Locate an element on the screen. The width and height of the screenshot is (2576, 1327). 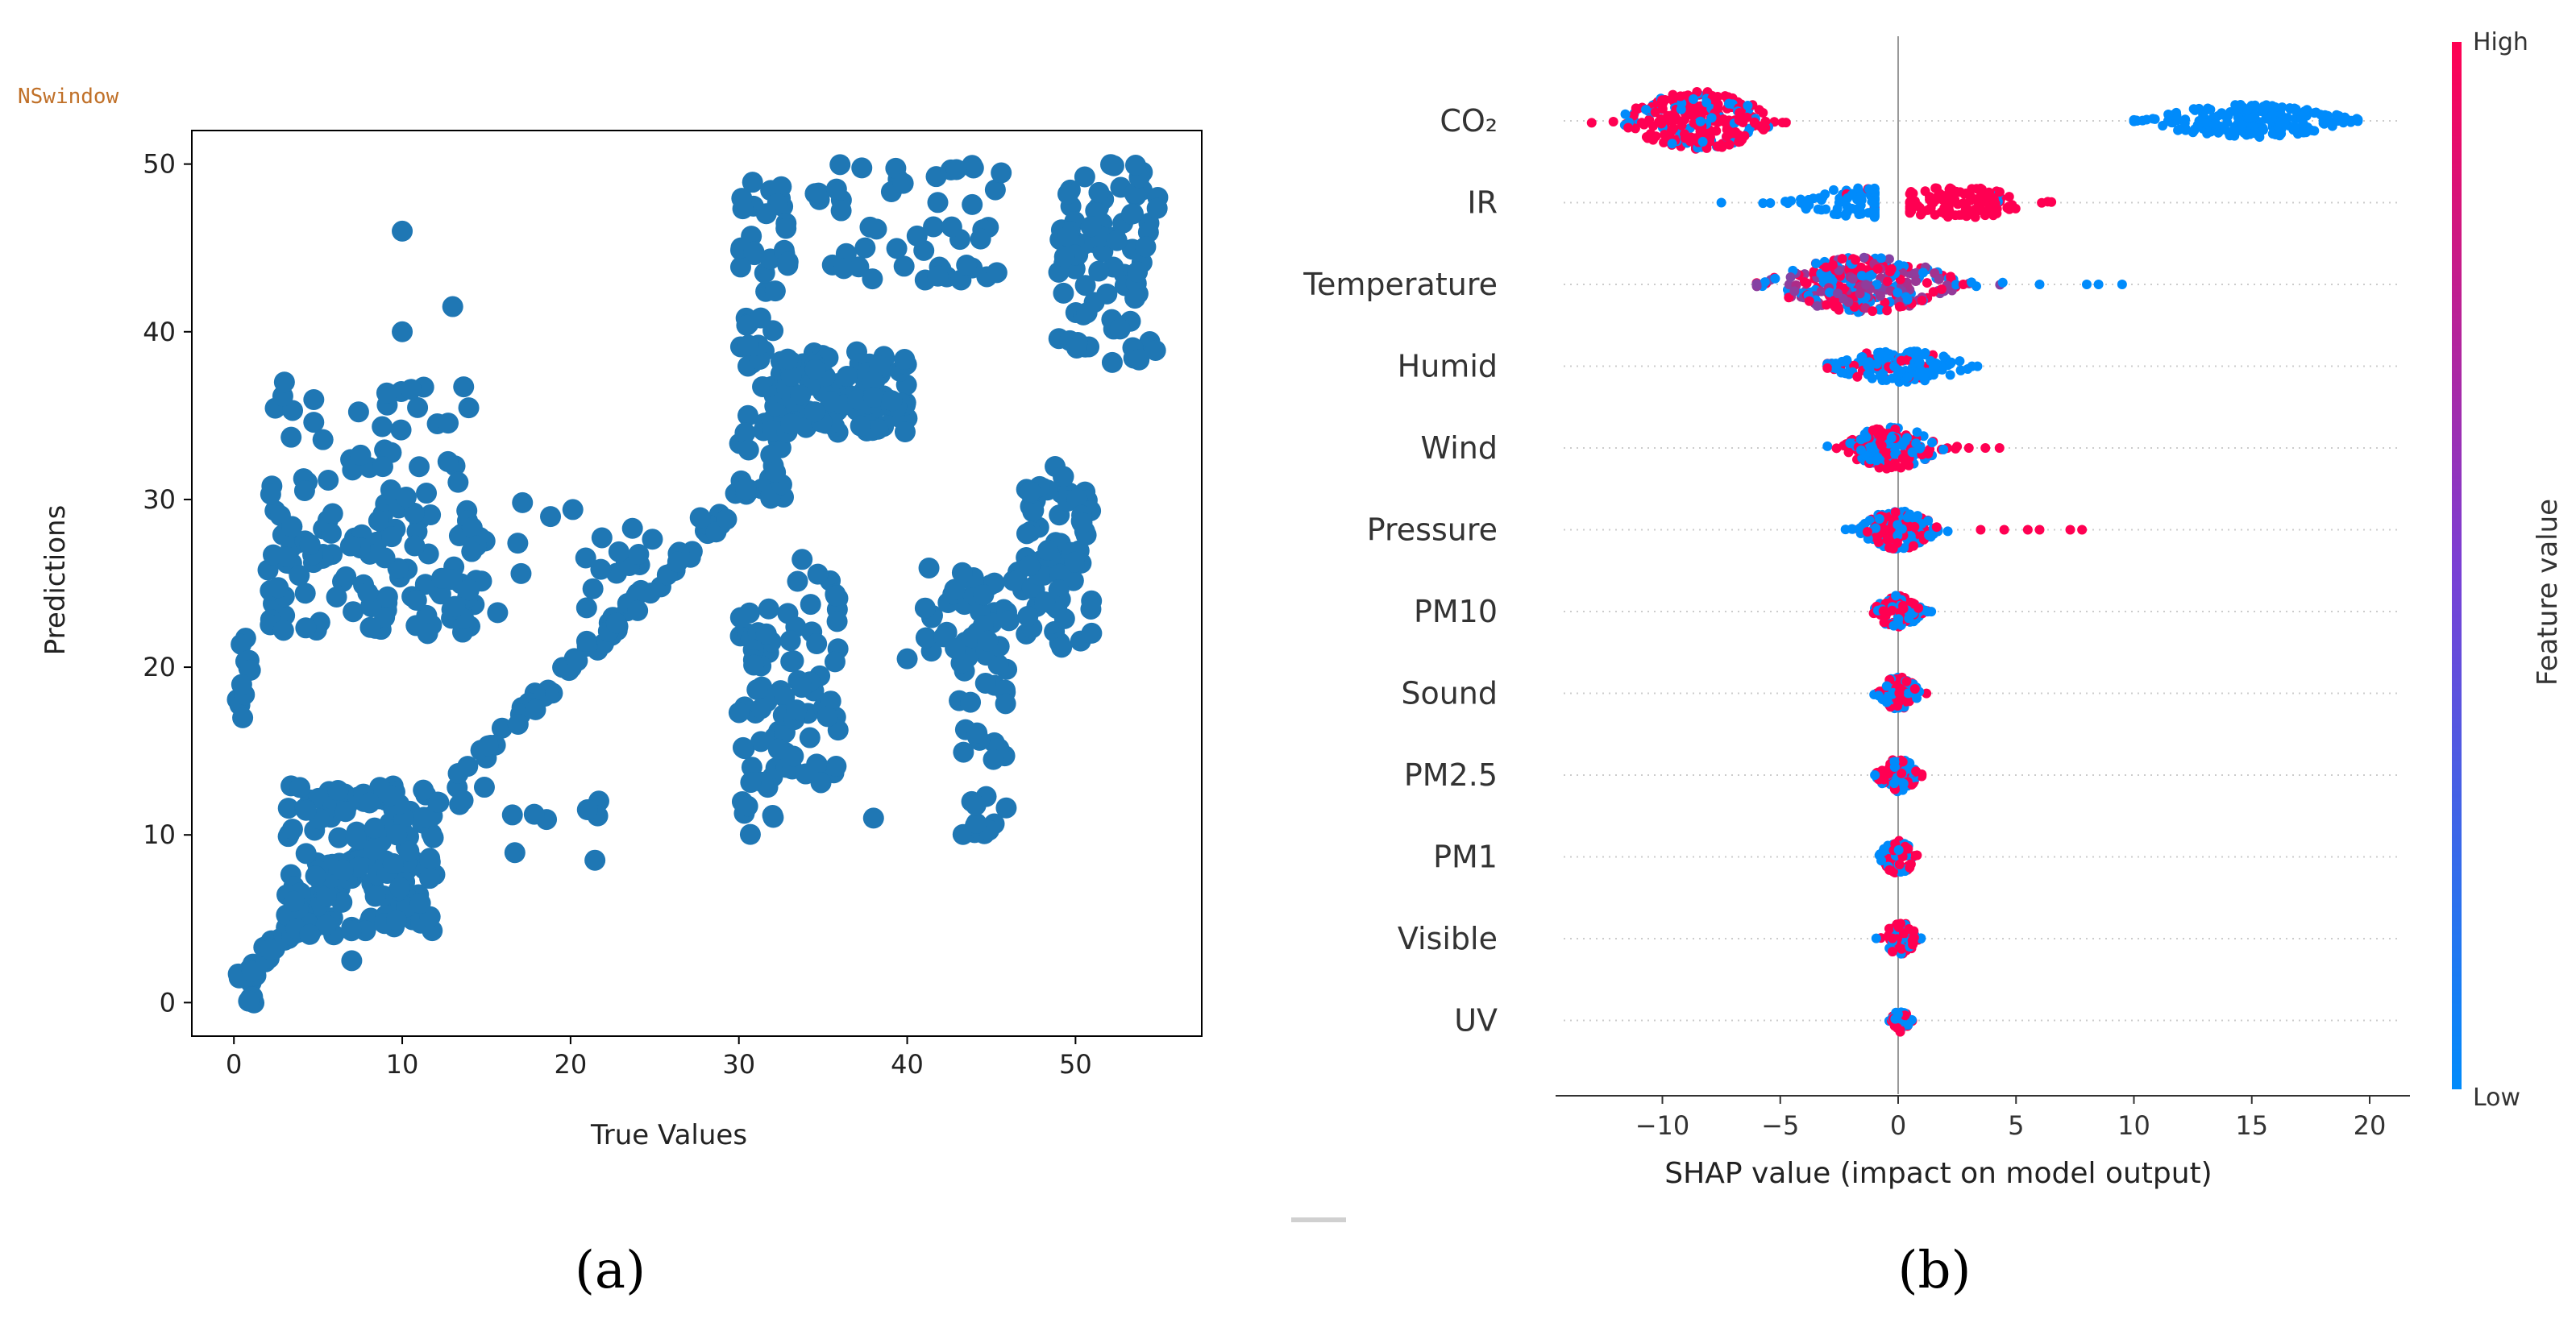
x-tick: 5 is located at coordinates (2016, 1118).